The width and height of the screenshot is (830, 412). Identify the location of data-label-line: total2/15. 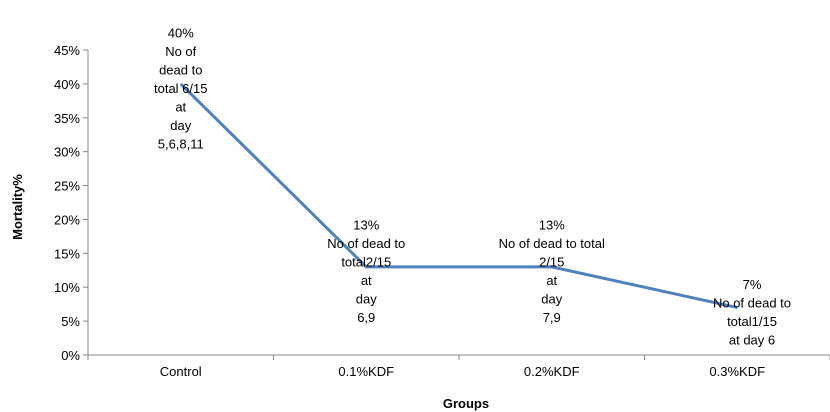
(366, 262).